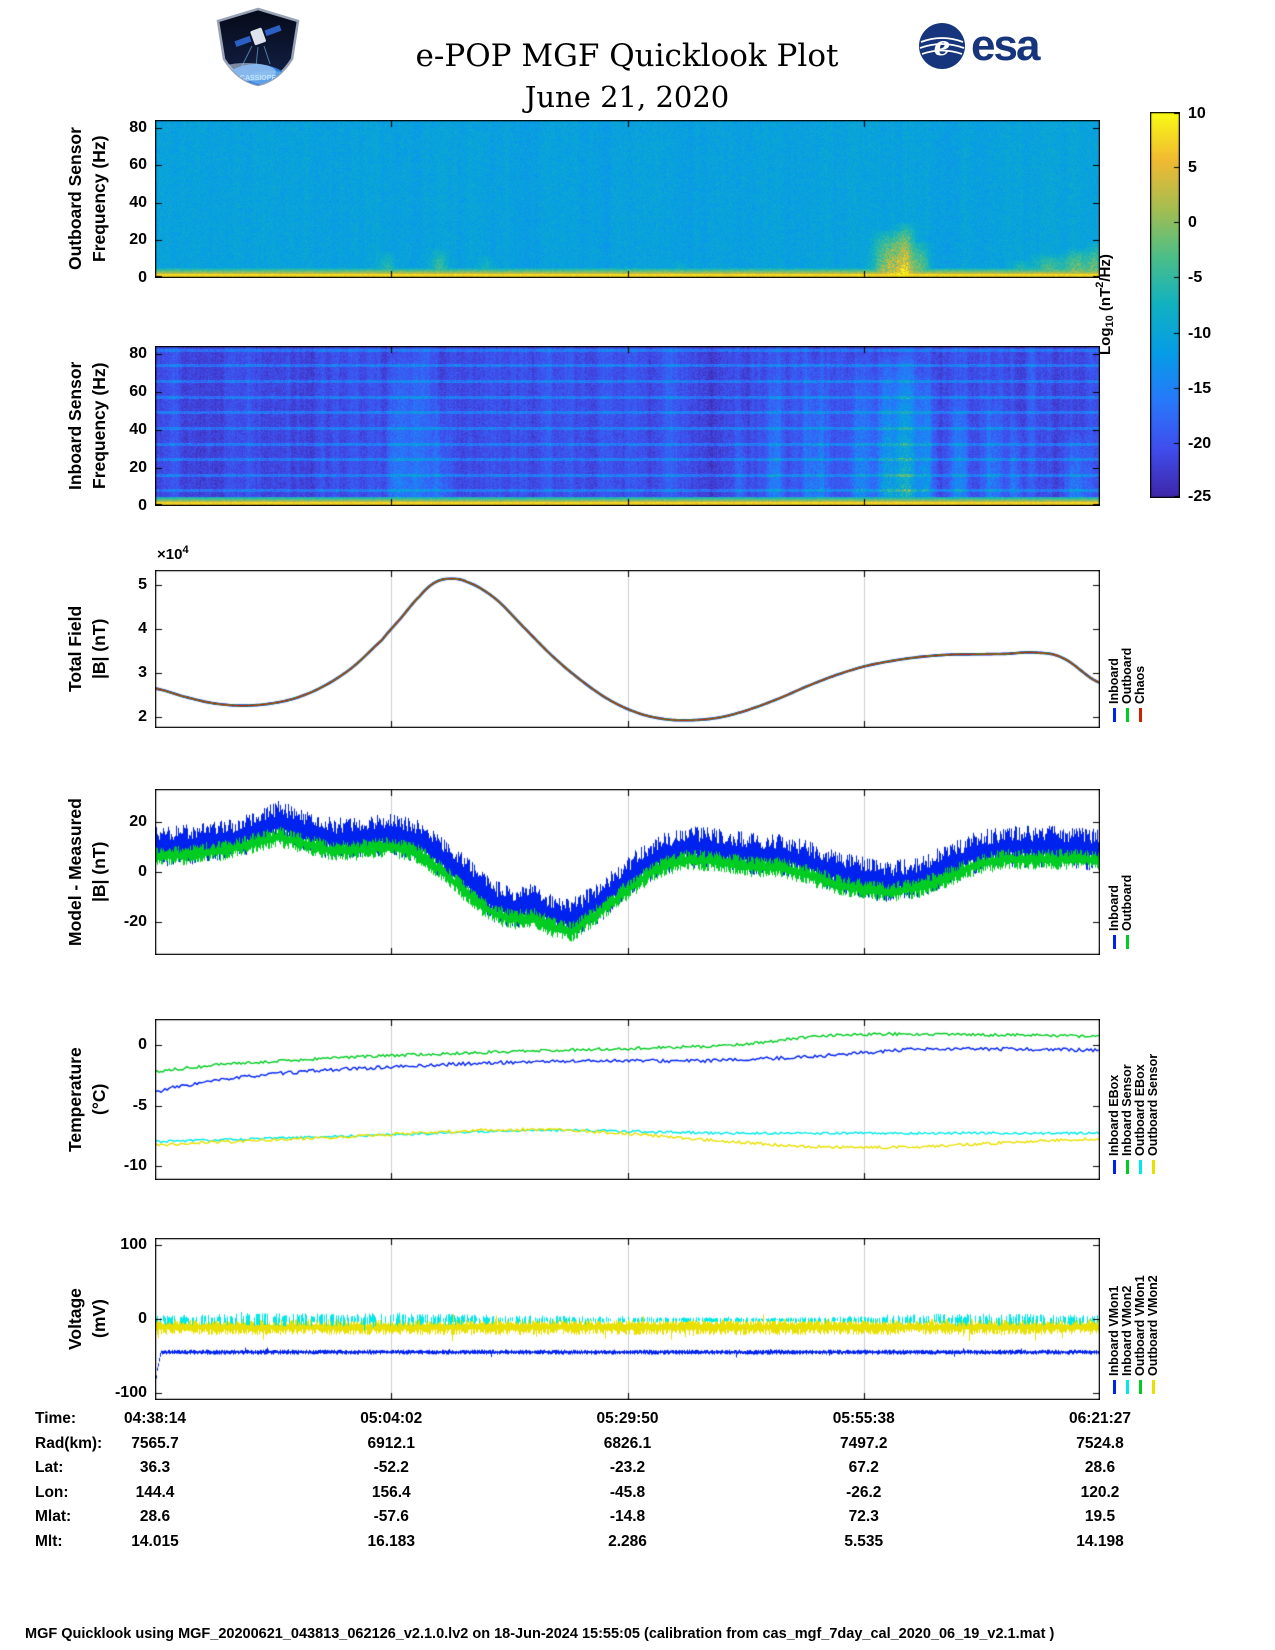  What do you see at coordinates (1200, 496) in the screenshot?
I see `colorbar-tick-label: -25` at bounding box center [1200, 496].